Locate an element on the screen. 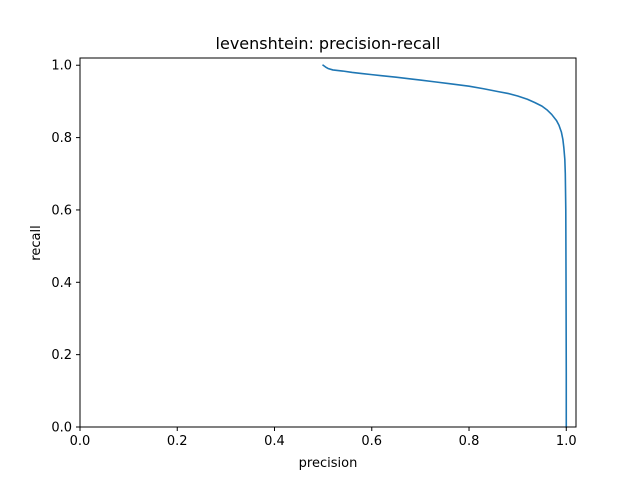  y-tick-label: 0.4 is located at coordinates (61, 283).